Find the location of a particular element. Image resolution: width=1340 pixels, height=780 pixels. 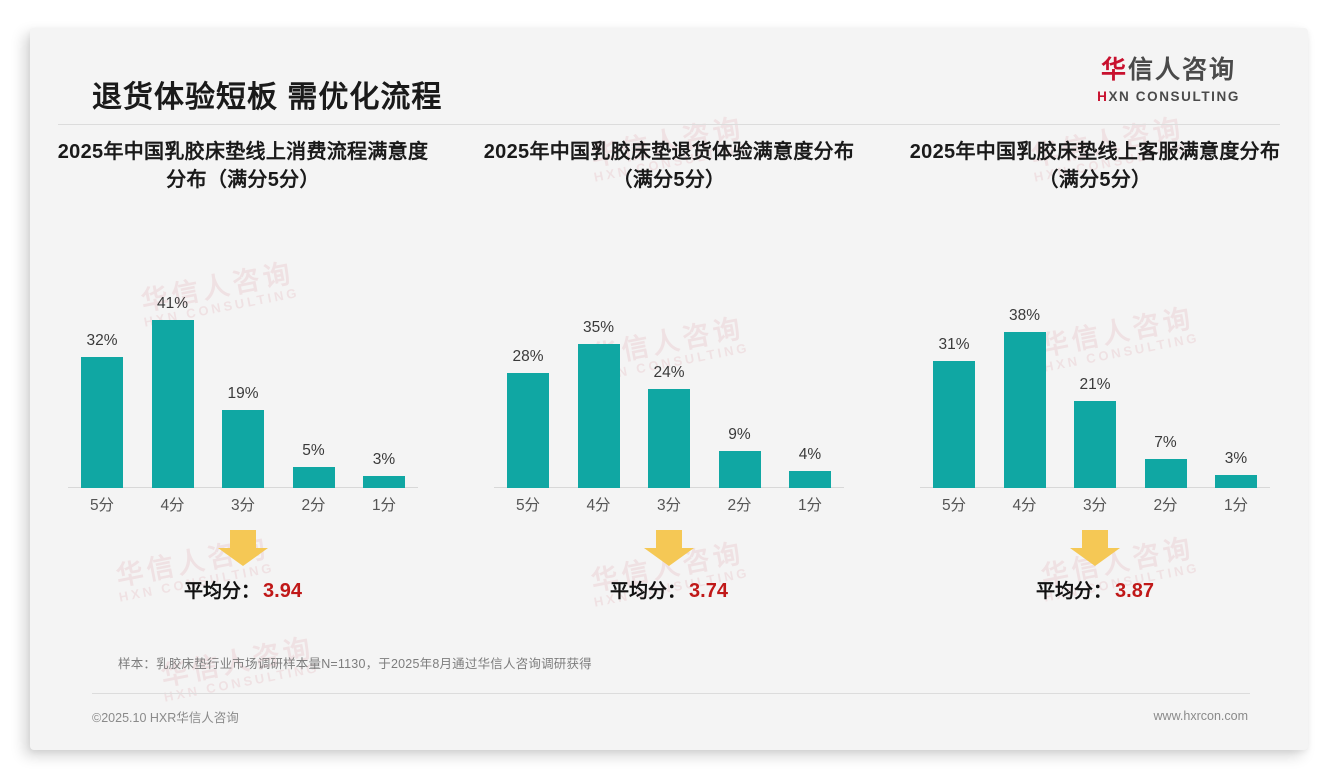

bar-column: 19% is located at coordinates (243, 362).